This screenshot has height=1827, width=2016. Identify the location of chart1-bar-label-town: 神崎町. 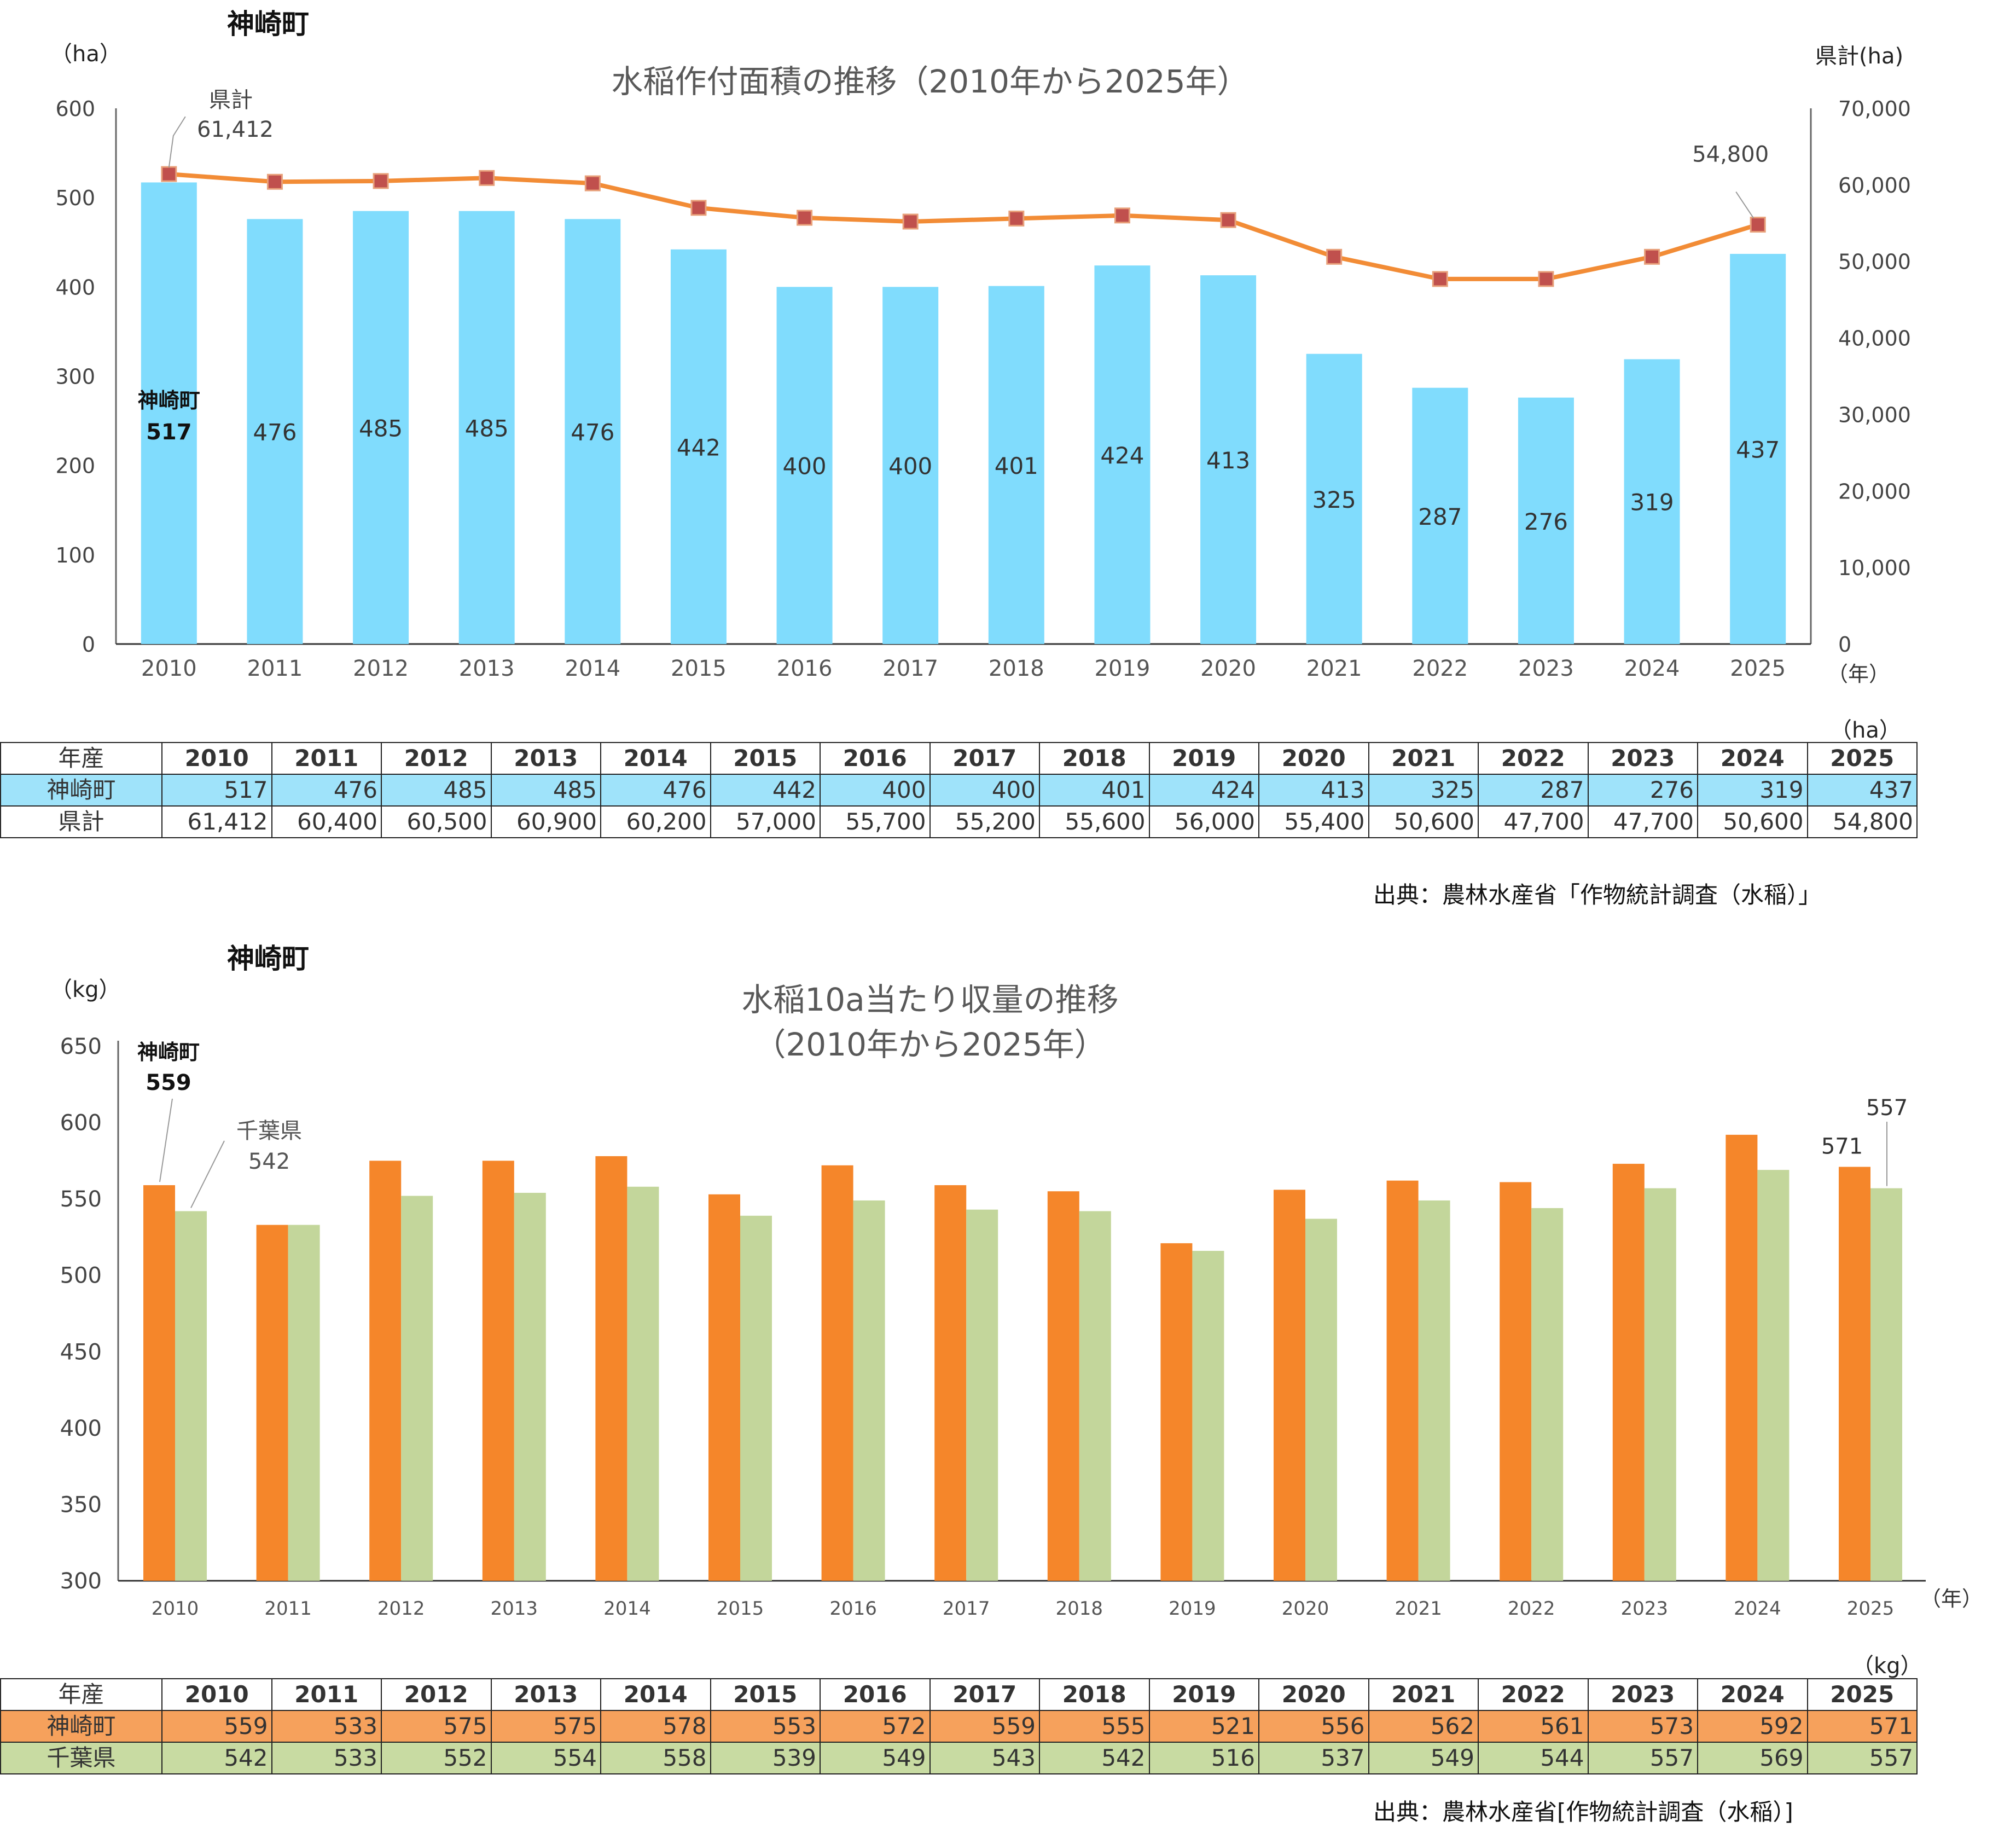
(169, 400).